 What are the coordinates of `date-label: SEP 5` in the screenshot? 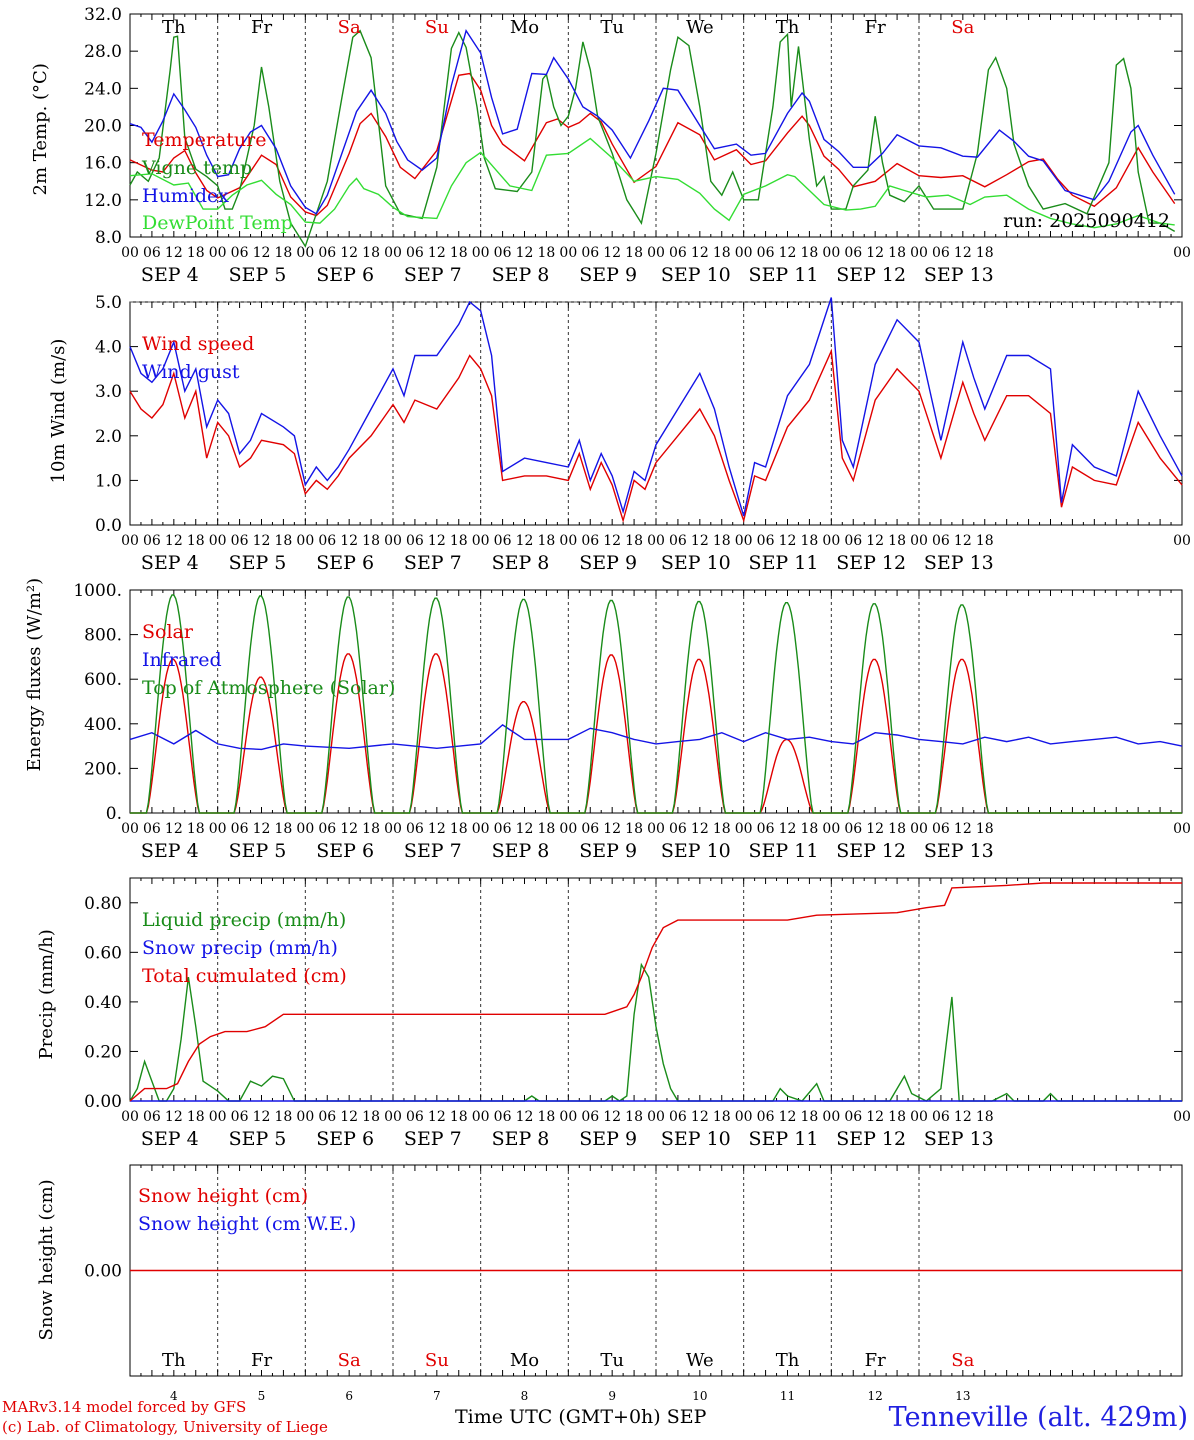 It's located at (258, 851).